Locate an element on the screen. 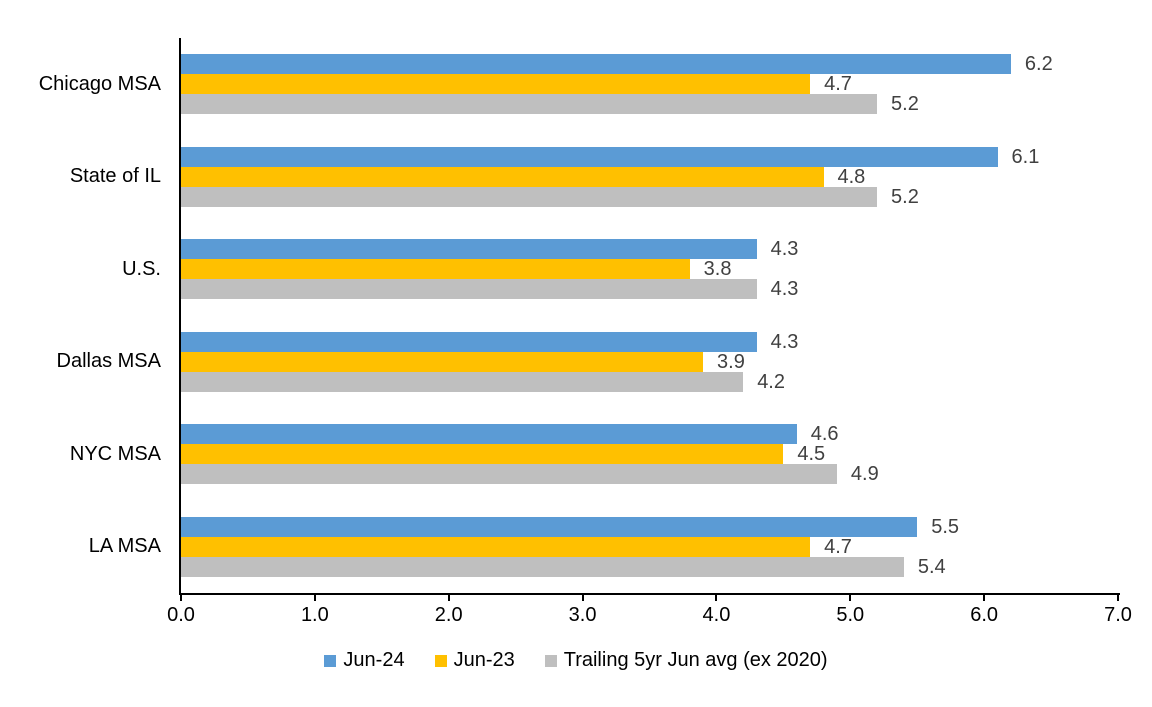 The width and height of the screenshot is (1152, 707). bar-jun-23-dallas-msa is located at coordinates (442, 361).